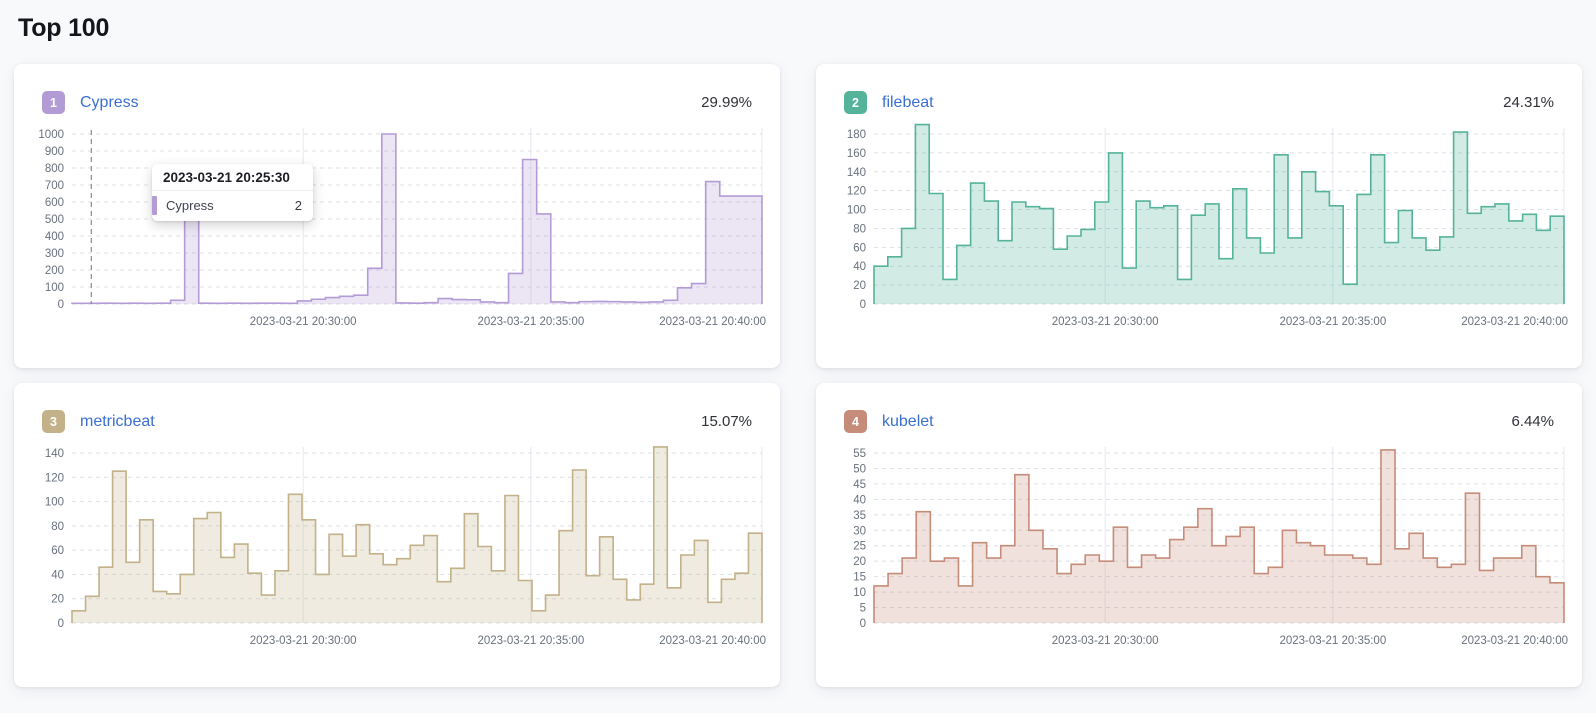 The width and height of the screenshot is (1596, 713). I want to click on svg-text: 15, so click(859, 578).